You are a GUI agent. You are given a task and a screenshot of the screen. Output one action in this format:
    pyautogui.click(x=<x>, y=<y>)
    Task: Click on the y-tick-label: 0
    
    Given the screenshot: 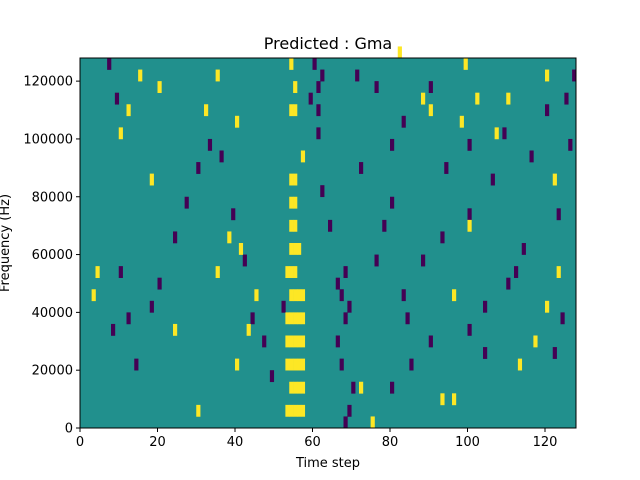 What is the action you would take?
    pyautogui.click(x=69, y=429)
    